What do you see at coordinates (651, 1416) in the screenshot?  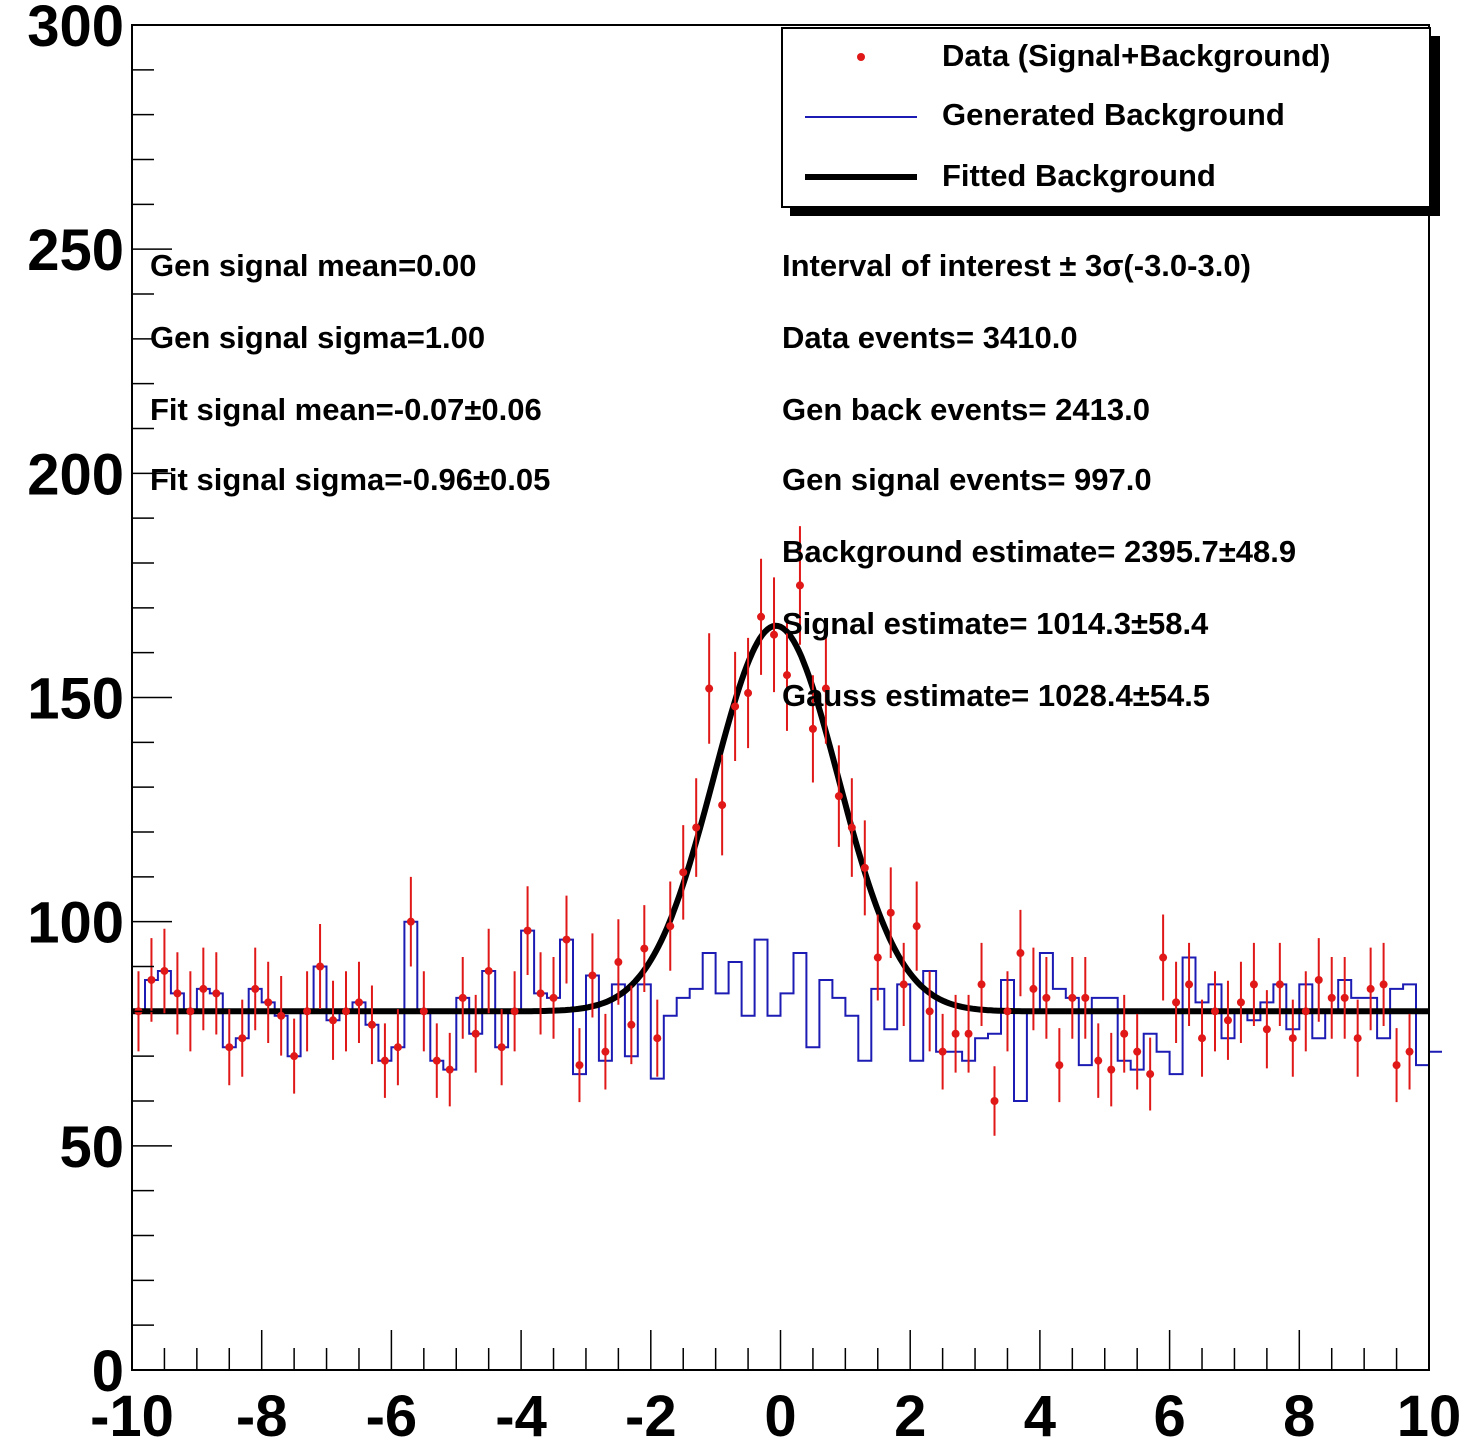 I see `x-tick-label: -2` at bounding box center [651, 1416].